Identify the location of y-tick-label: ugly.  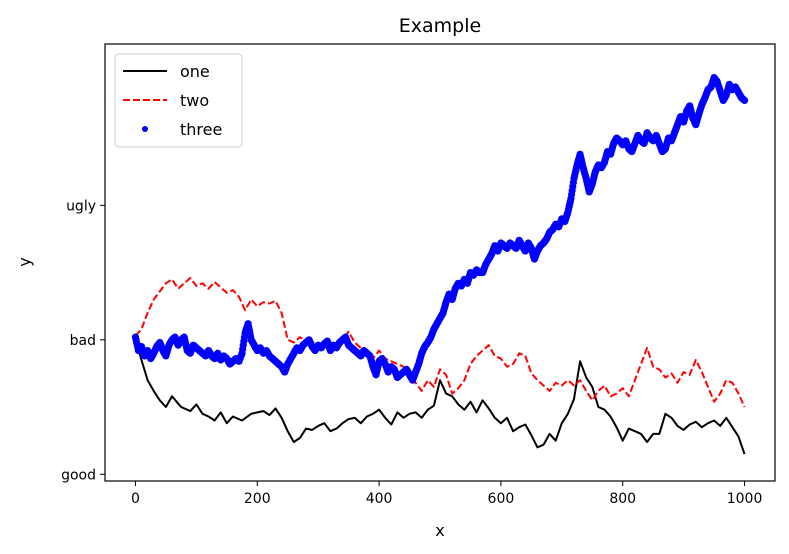
(81, 206).